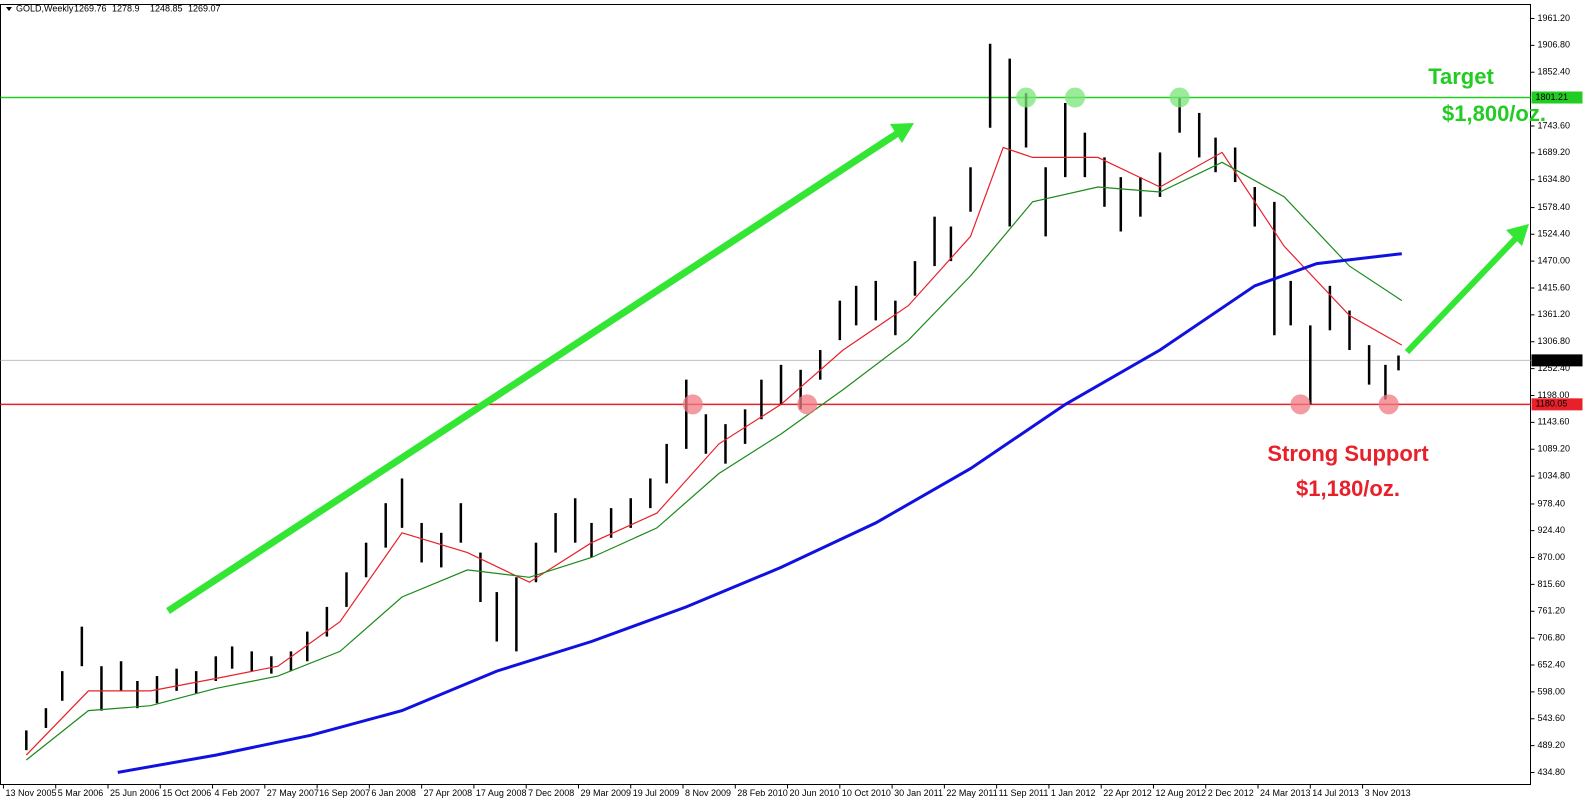 This screenshot has width=1584, height=799. I want to click on x-tick-label: 19 Jul 2009, so click(656, 793).